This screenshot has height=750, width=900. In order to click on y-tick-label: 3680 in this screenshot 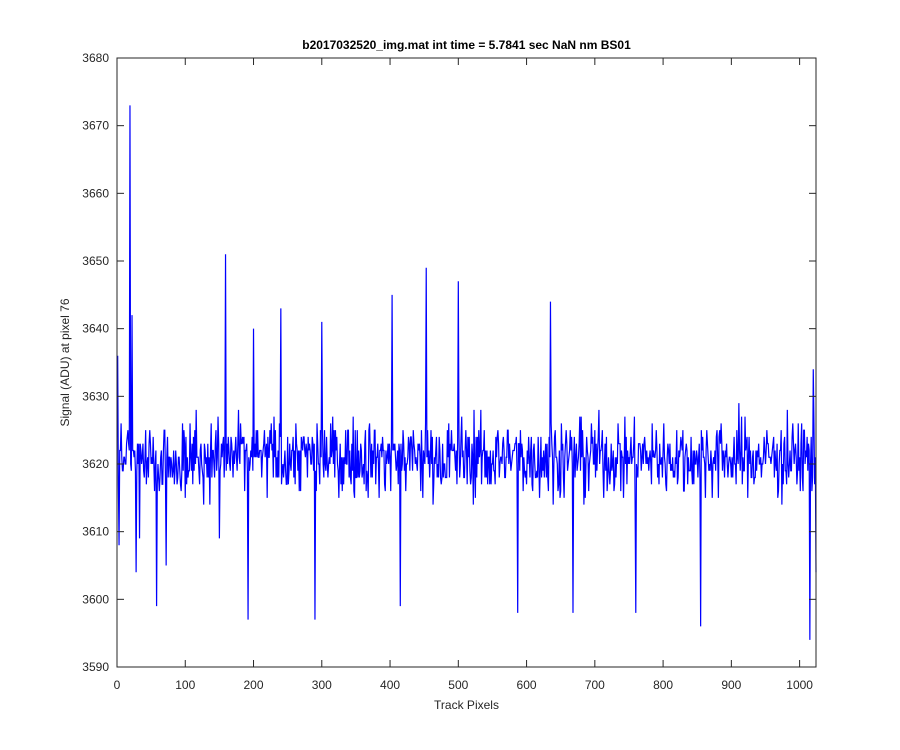, I will do `click(95, 58)`.